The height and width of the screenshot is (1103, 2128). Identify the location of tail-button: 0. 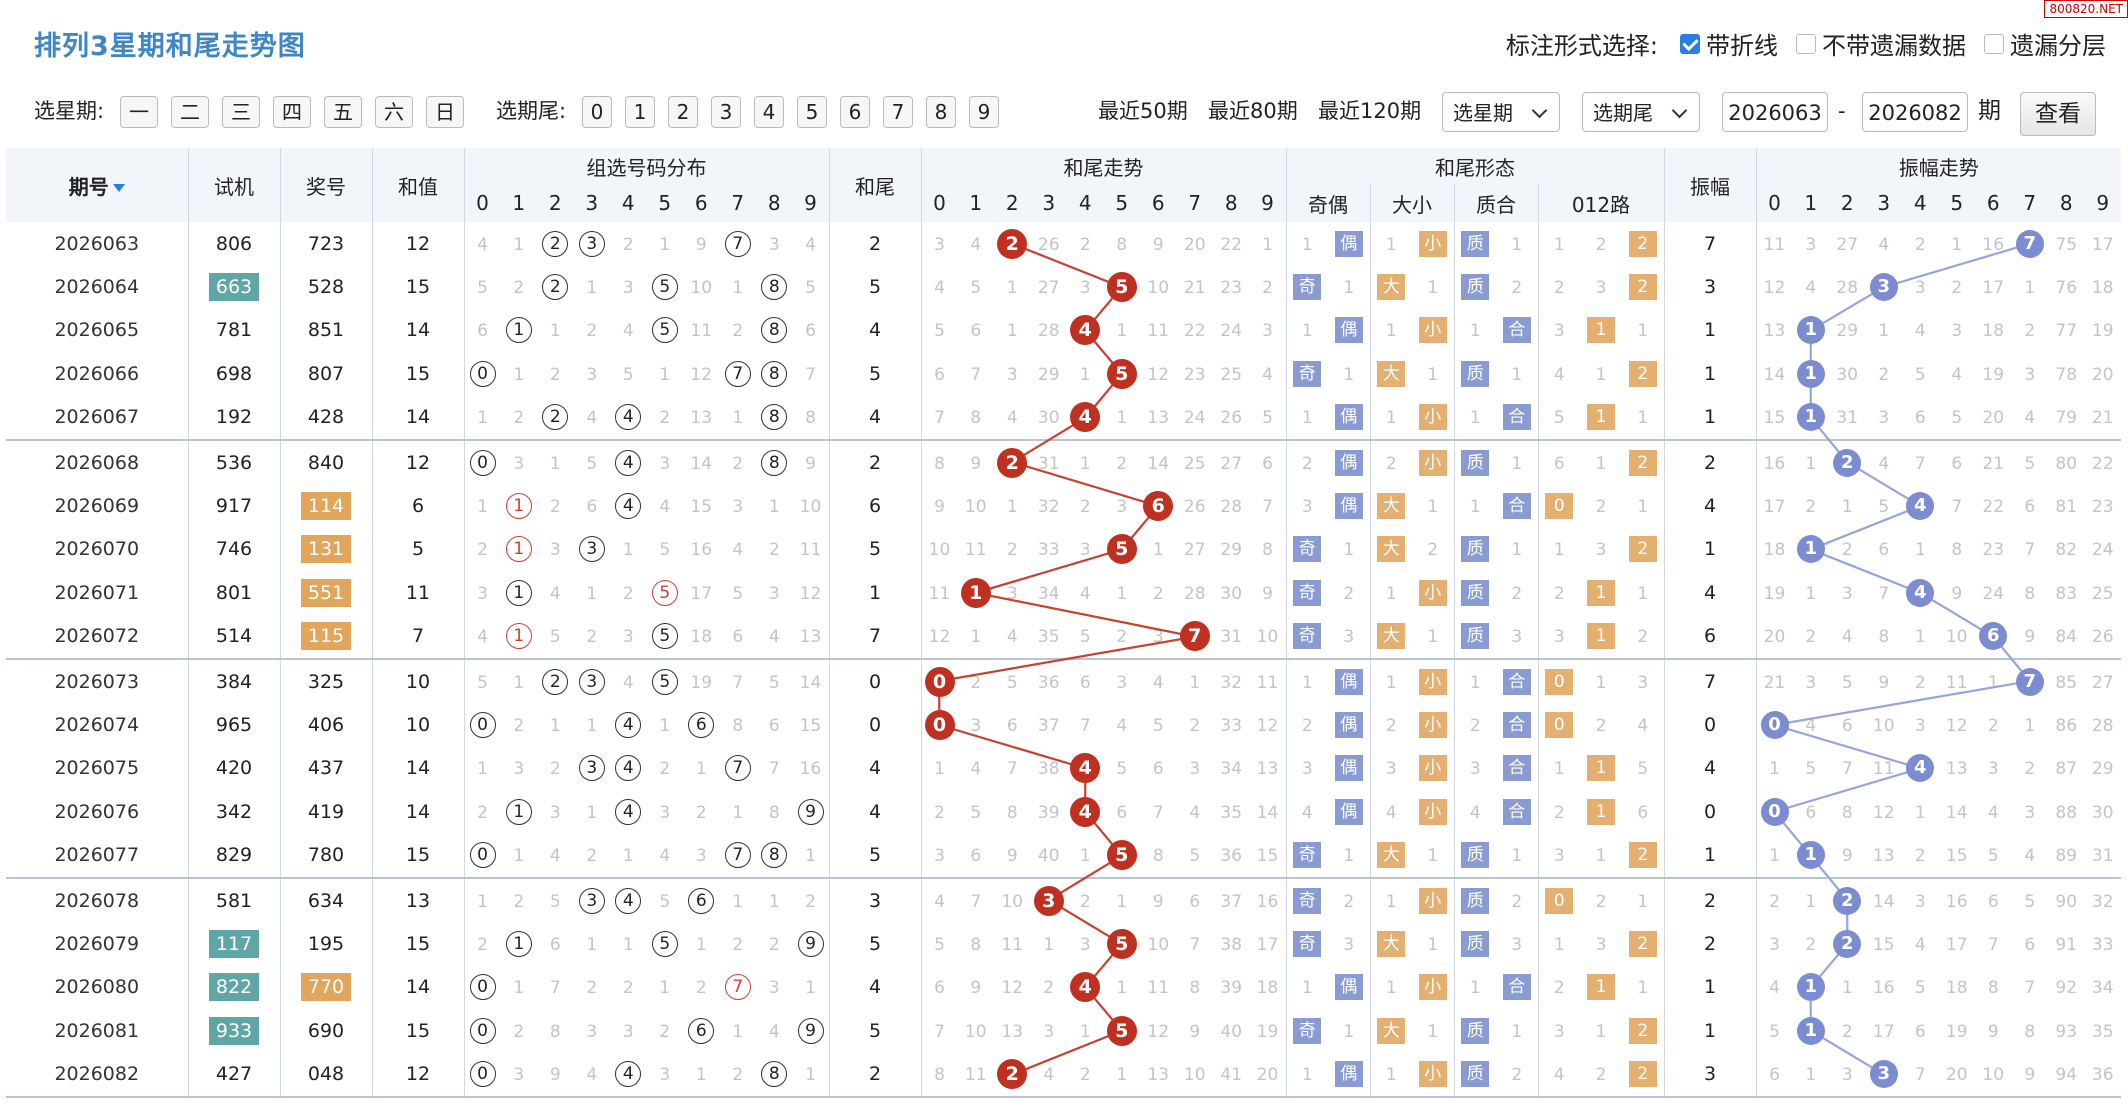
(597, 112).